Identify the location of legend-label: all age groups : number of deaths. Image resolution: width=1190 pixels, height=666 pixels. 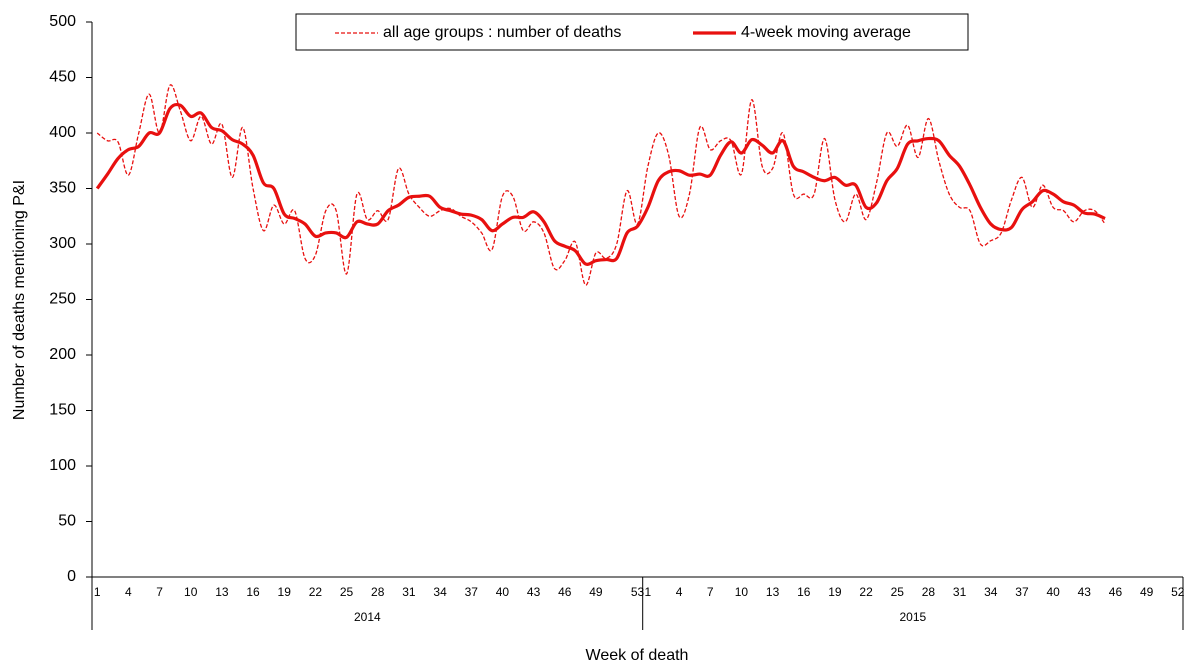
(502, 32).